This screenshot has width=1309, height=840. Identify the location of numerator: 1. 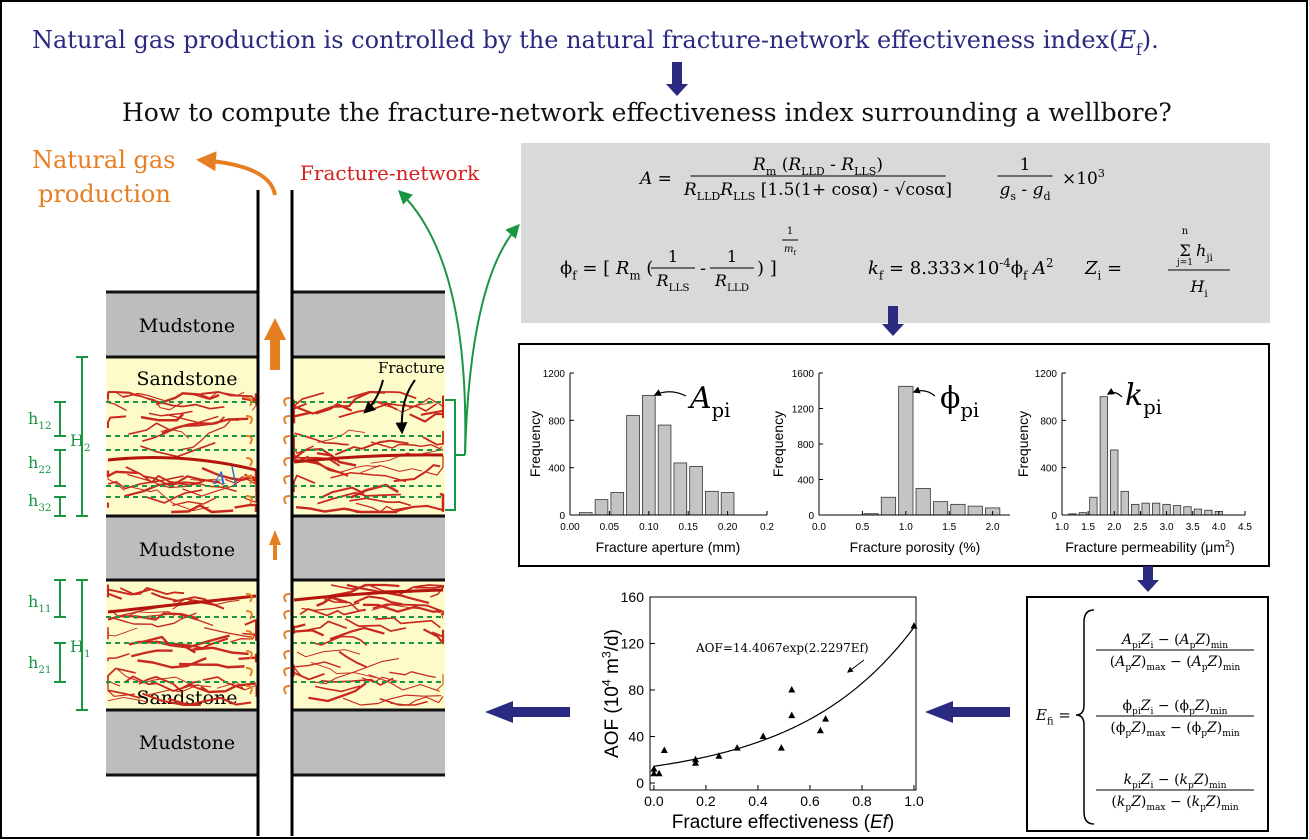
(732, 256).